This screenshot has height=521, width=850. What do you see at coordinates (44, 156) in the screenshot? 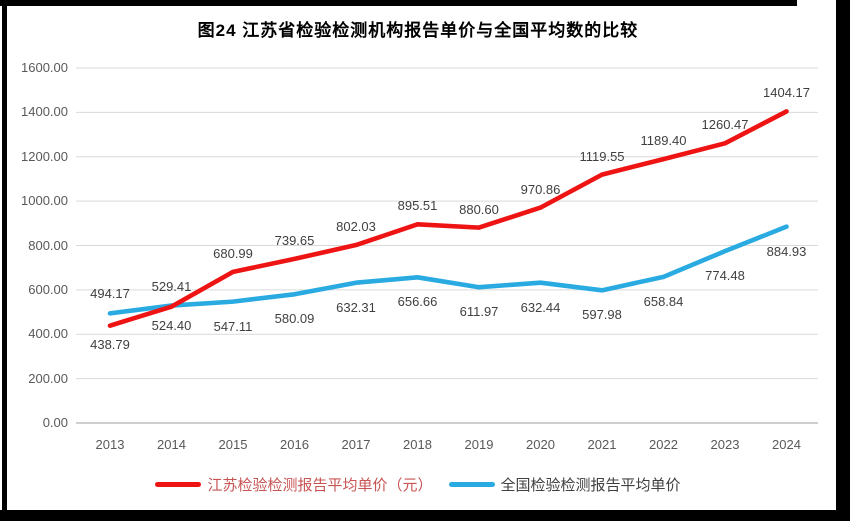
I see `y-axis-tick-label: 1200.00` at bounding box center [44, 156].